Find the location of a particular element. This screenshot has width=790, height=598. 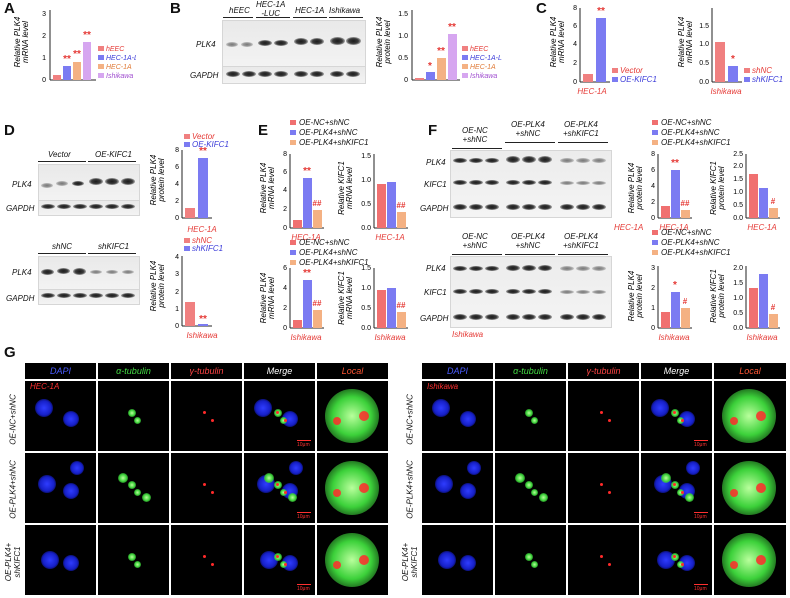

d-bottom-header-shkifc1: shKIFC1 is located at coordinates (114, 246).